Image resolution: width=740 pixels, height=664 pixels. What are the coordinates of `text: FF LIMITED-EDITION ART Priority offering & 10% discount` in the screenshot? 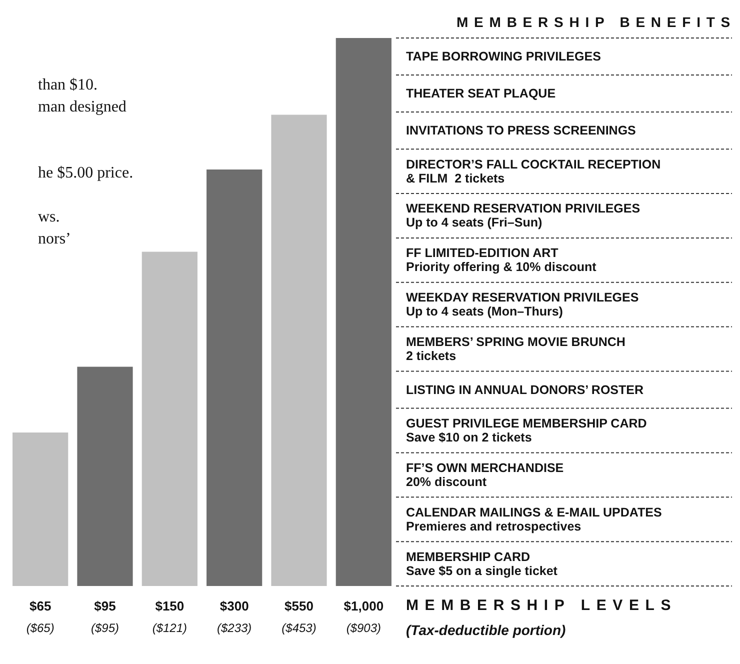 It's located at (502, 260).